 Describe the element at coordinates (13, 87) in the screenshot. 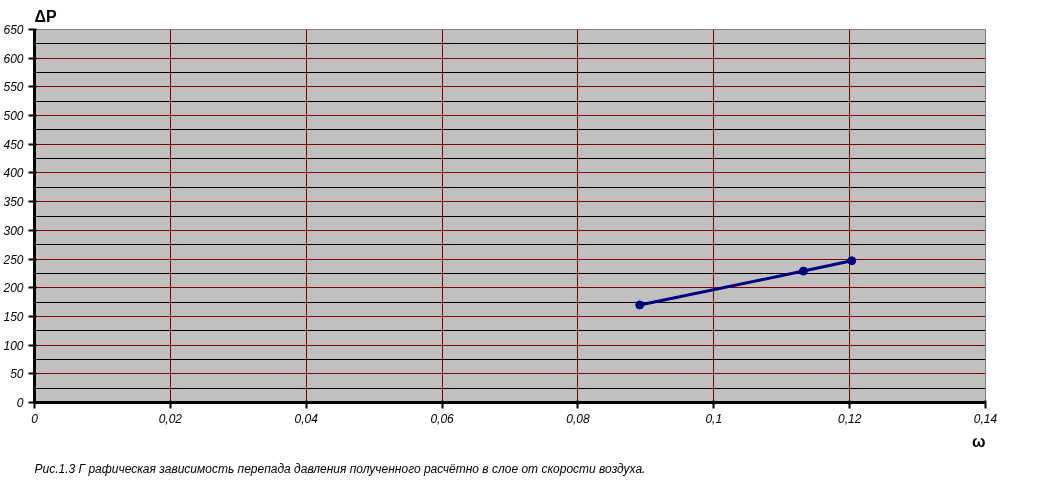

I see `y-tick-label: 550` at that location.